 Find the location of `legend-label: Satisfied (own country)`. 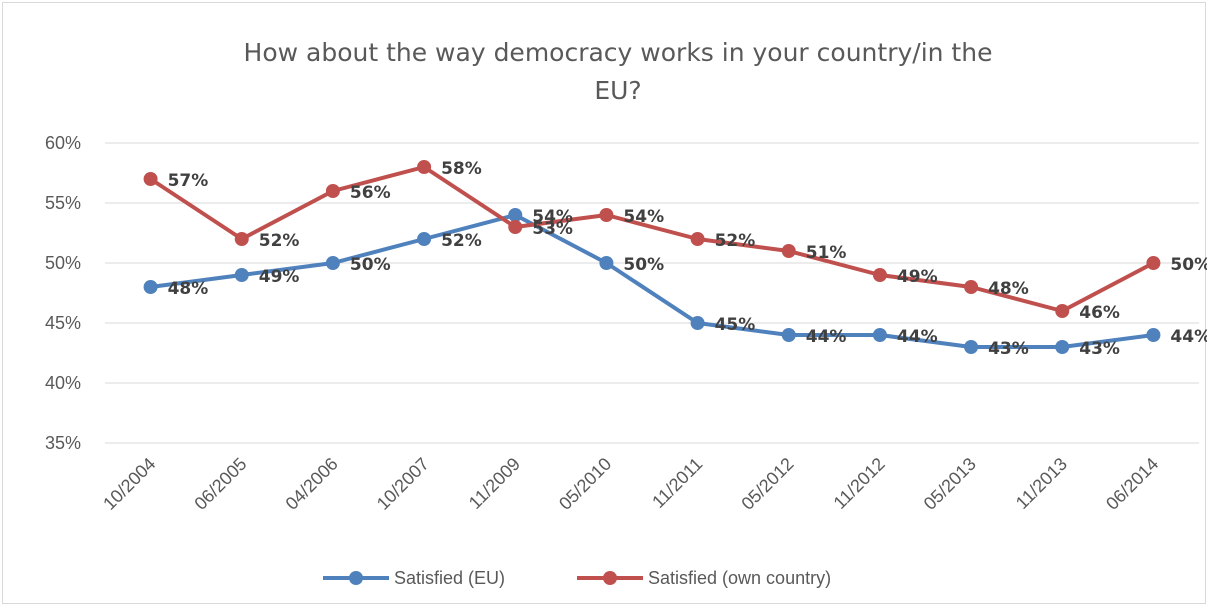

legend-label: Satisfied (own country) is located at coordinates (739, 578).